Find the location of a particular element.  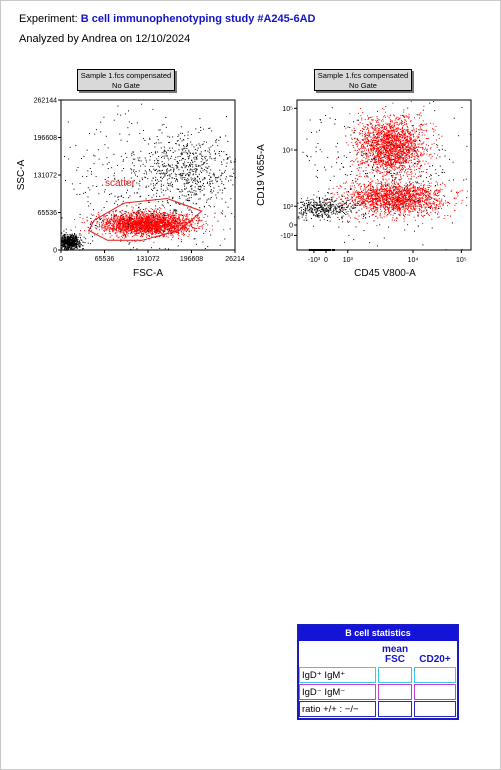

experiment-name: B cell immunophenotyping study #A245-6AD is located at coordinates (198, 19).